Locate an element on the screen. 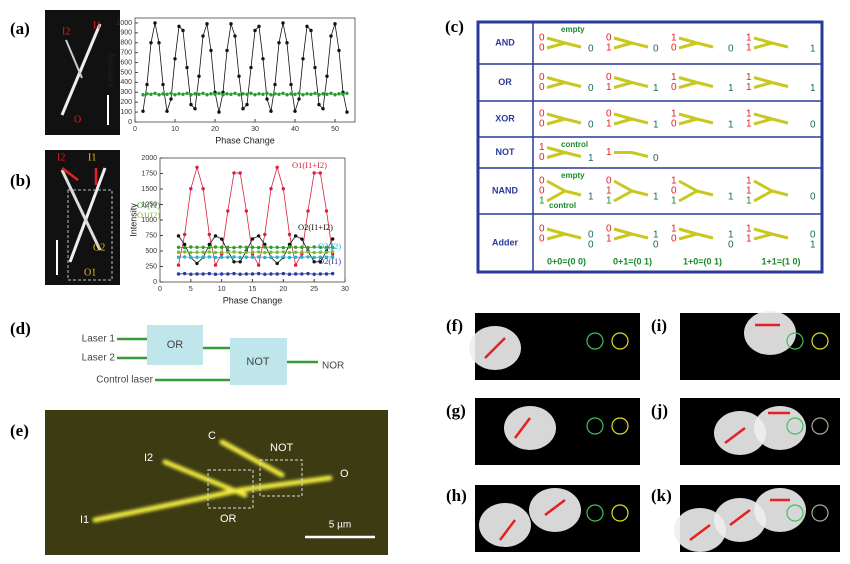 Image resolution: width=850 pixels, height=564 pixels. panel-label: (k) is located at coordinates (661, 495).